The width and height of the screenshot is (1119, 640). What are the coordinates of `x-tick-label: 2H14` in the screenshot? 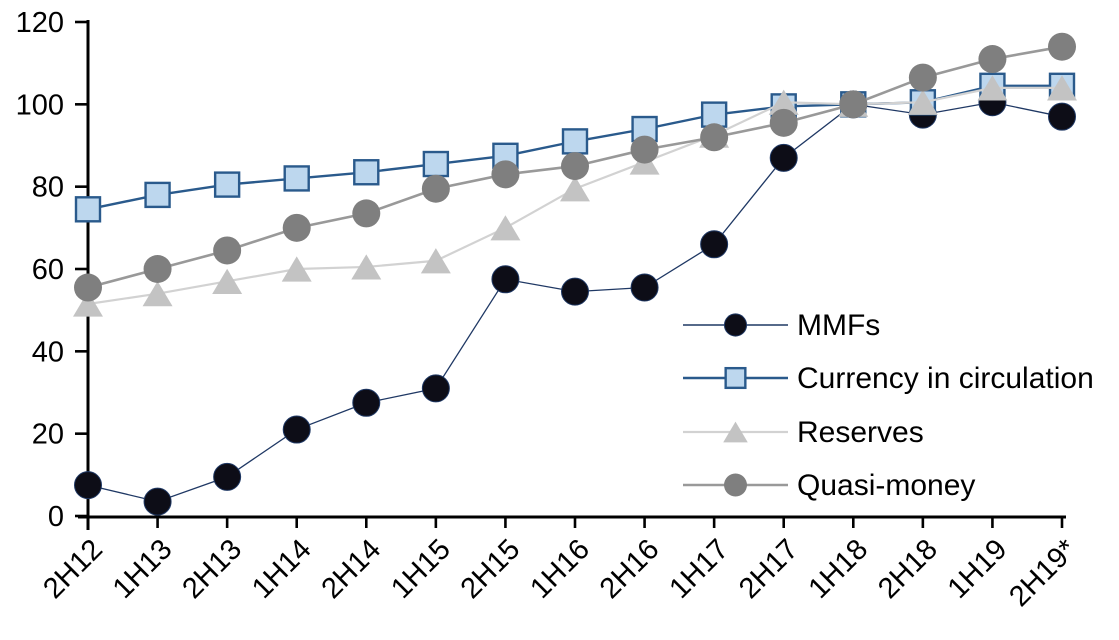 It's located at (352, 569).